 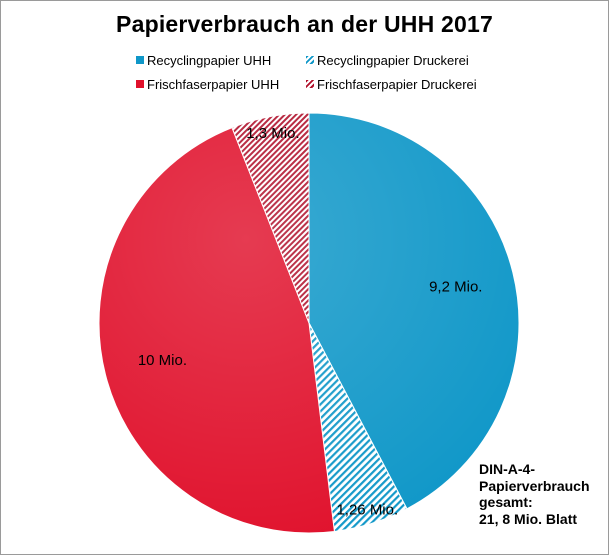 What do you see at coordinates (367, 509) in the screenshot?
I see `data-label-recyclingpapier-druckerei: 1,26 Mio.` at bounding box center [367, 509].